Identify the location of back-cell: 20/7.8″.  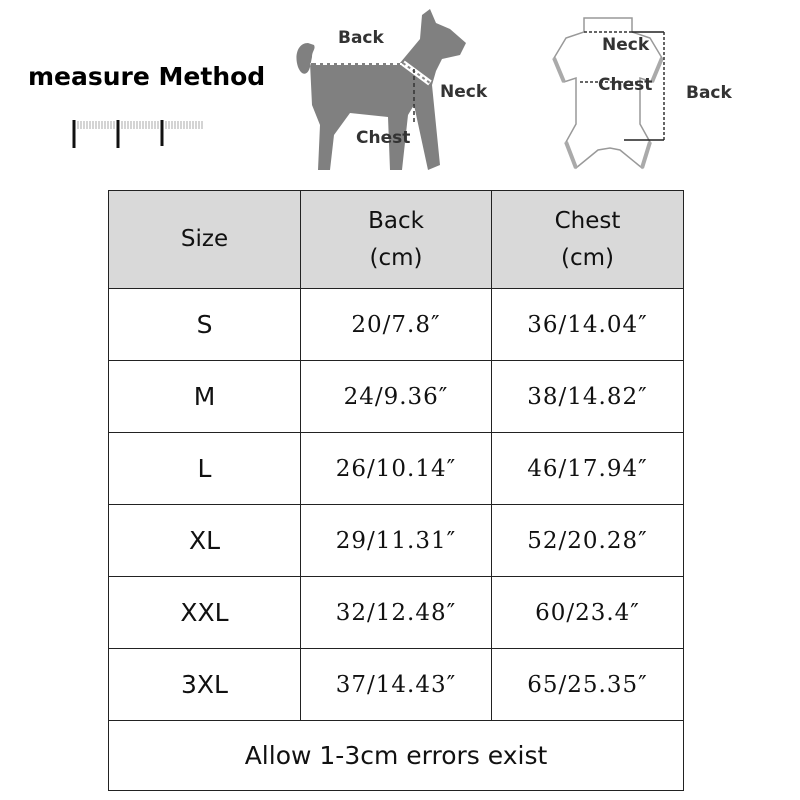
(396, 324).